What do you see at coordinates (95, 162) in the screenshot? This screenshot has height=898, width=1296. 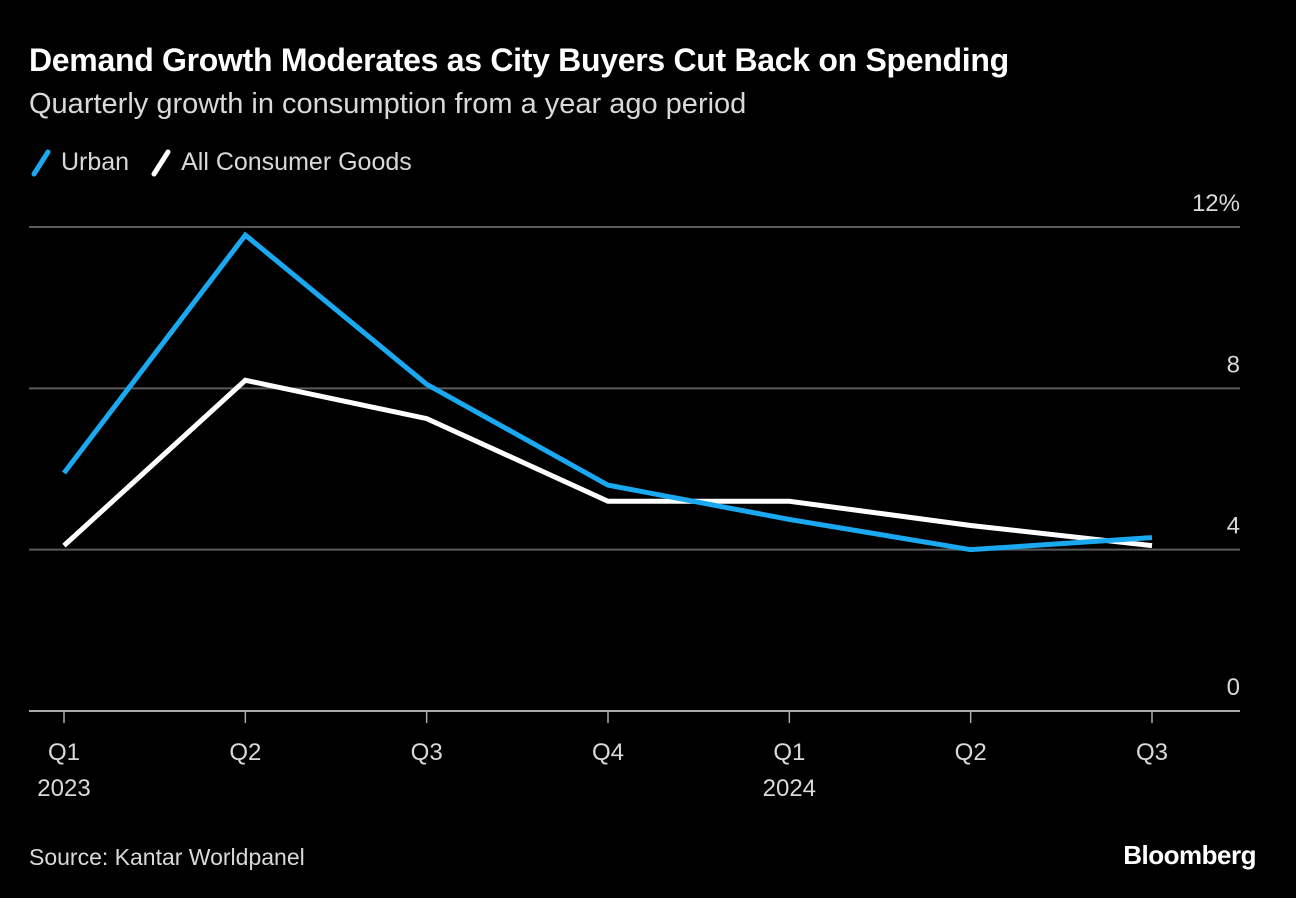 I see `legend-label-urban: Urban` at bounding box center [95, 162].